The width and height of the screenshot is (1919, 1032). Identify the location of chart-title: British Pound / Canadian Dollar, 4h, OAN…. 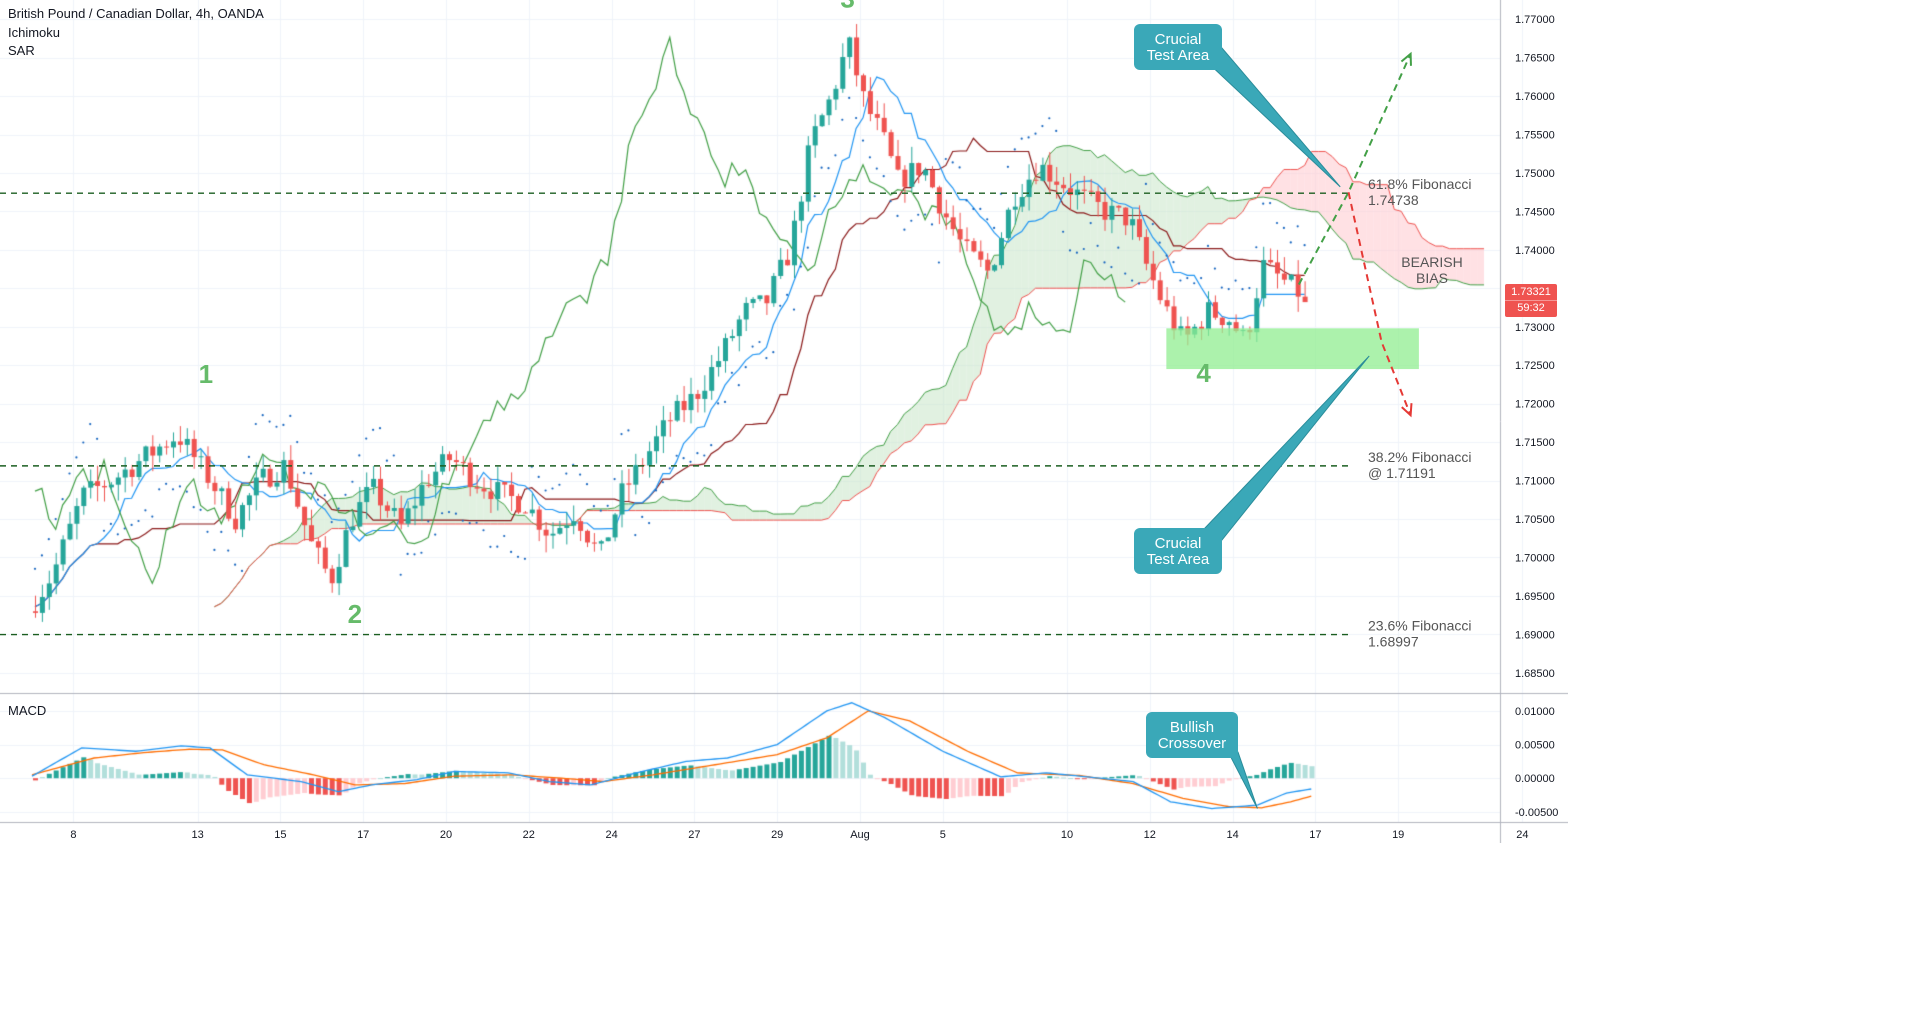
(136, 13).